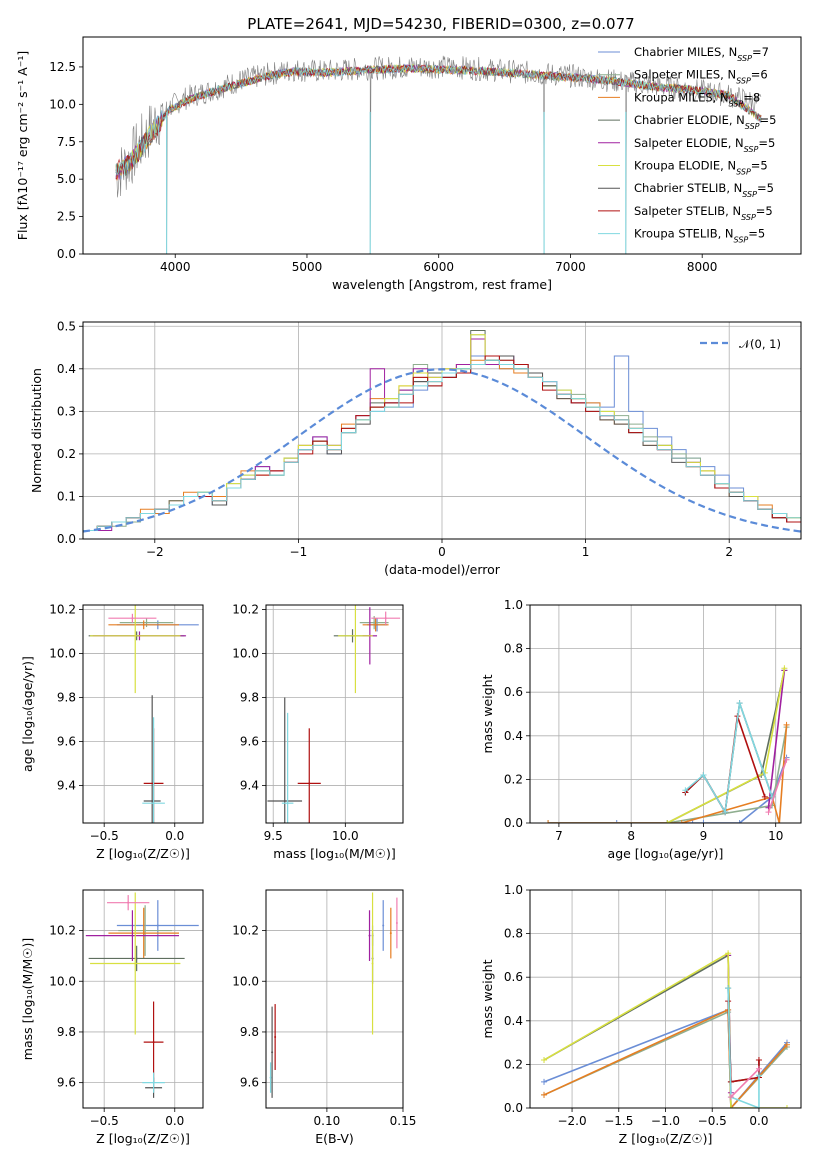 This screenshot has width=819, height=1170. What do you see at coordinates (438, 267) in the screenshot?
I see `x-tick-label: 6000` at bounding box center [438, 267].